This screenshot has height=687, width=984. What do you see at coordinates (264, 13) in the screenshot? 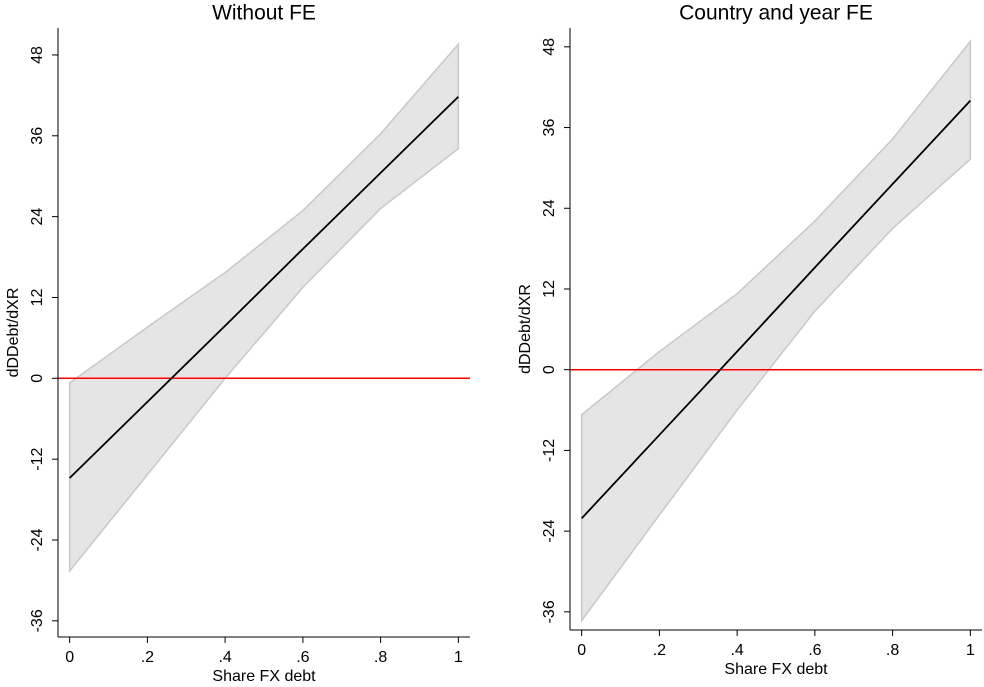
I see `chart-title: Without FE` at bounding box center [264, 13].